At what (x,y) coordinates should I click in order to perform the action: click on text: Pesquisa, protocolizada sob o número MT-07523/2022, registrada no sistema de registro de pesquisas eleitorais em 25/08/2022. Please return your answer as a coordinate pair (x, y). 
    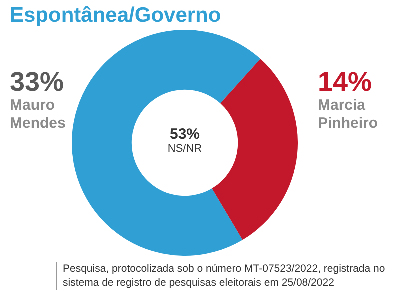
    Looking at the image, I should click on (228, 276).